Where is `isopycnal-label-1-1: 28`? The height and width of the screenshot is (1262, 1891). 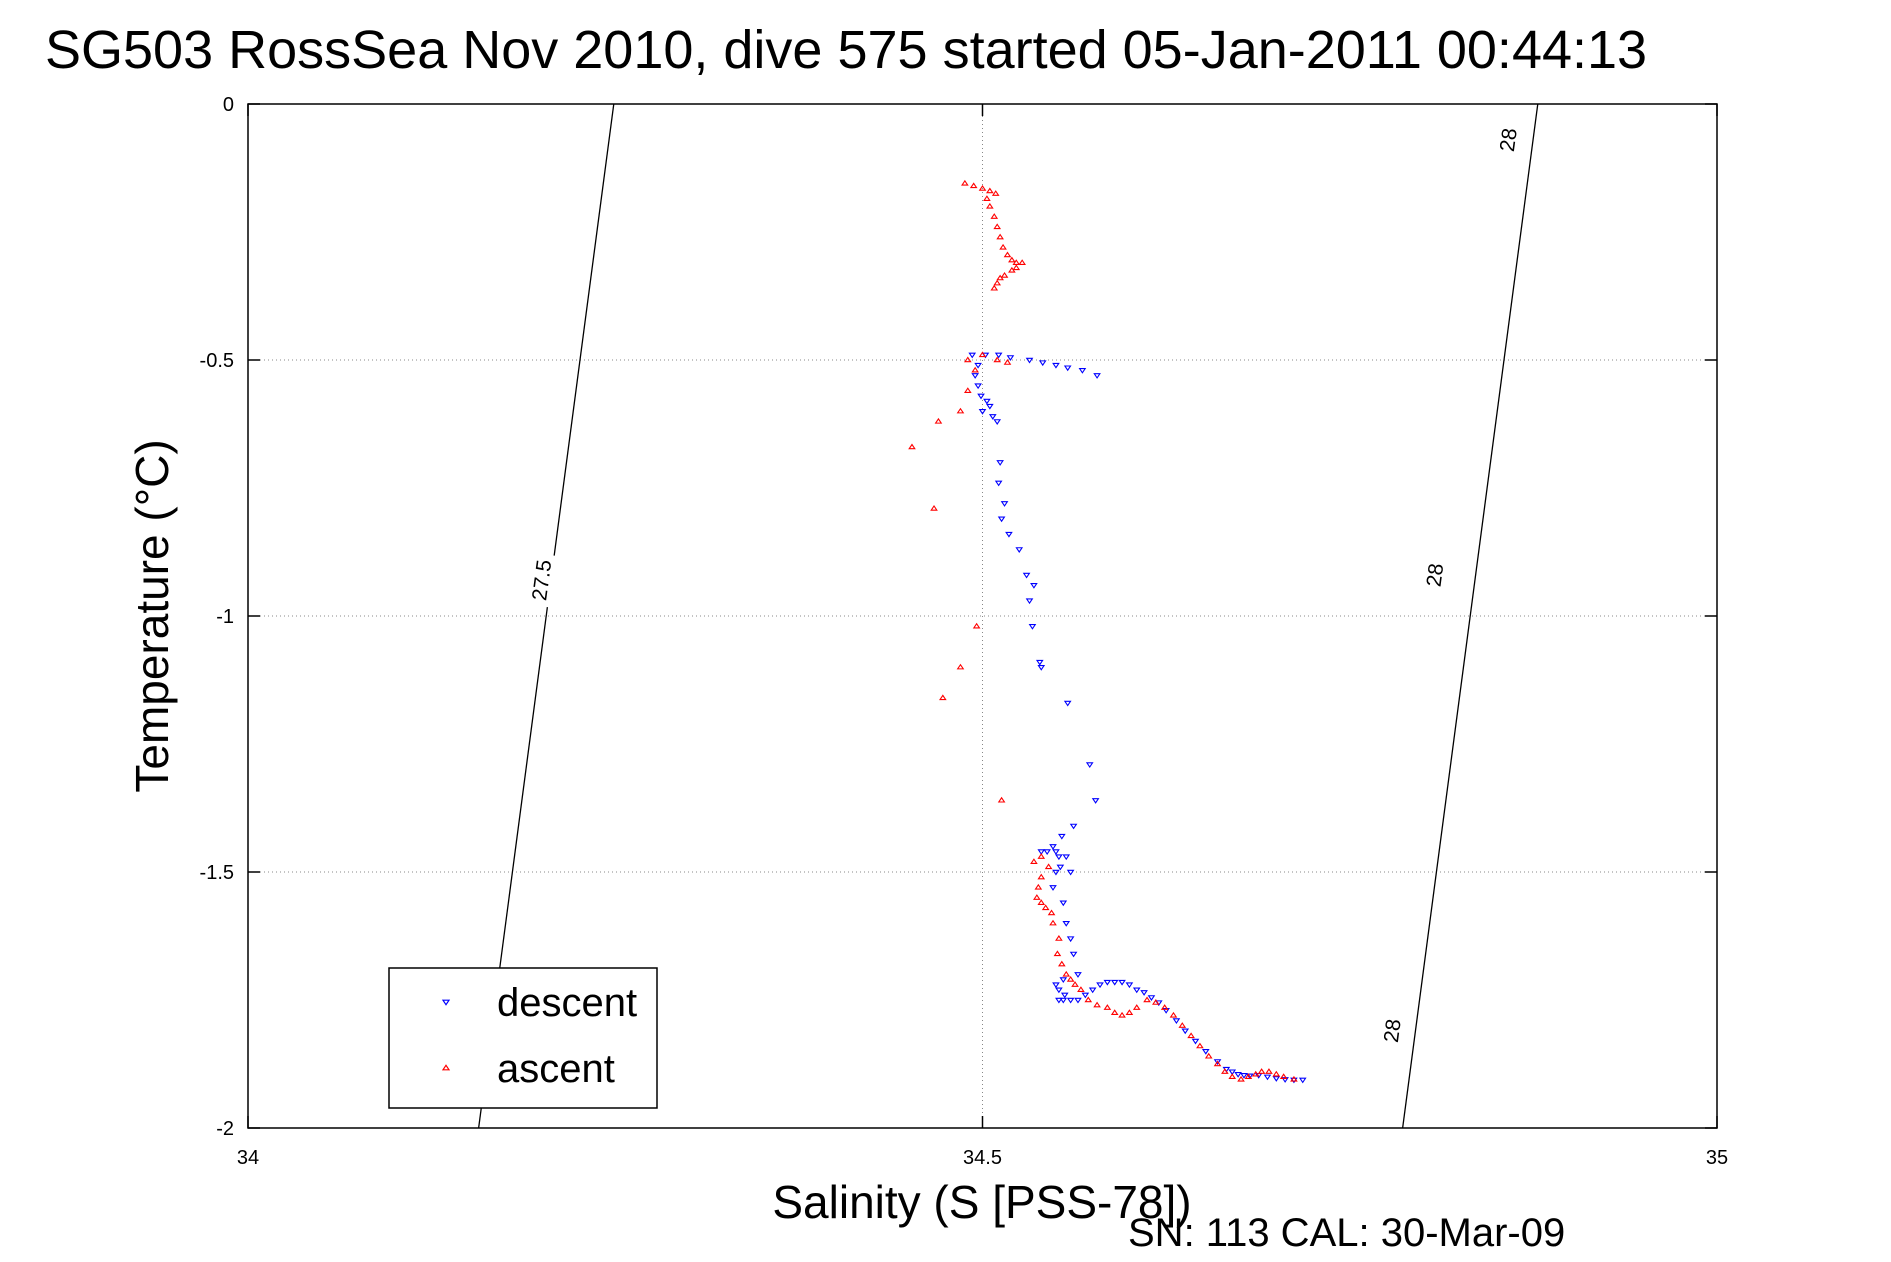 isopycnal-label-1-1: 28 is located at coordinates (1436, 575).